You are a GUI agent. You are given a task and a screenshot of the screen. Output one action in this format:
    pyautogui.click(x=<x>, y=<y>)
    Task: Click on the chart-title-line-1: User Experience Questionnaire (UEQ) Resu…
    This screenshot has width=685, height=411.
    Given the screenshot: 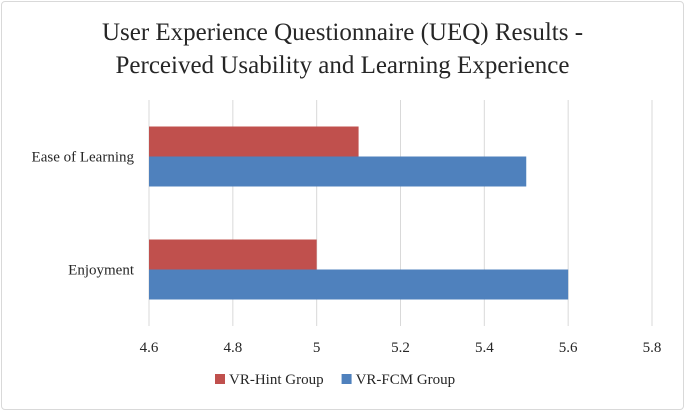 What is the action you would take?
    pyautogui.click(x=342, y=32)
    